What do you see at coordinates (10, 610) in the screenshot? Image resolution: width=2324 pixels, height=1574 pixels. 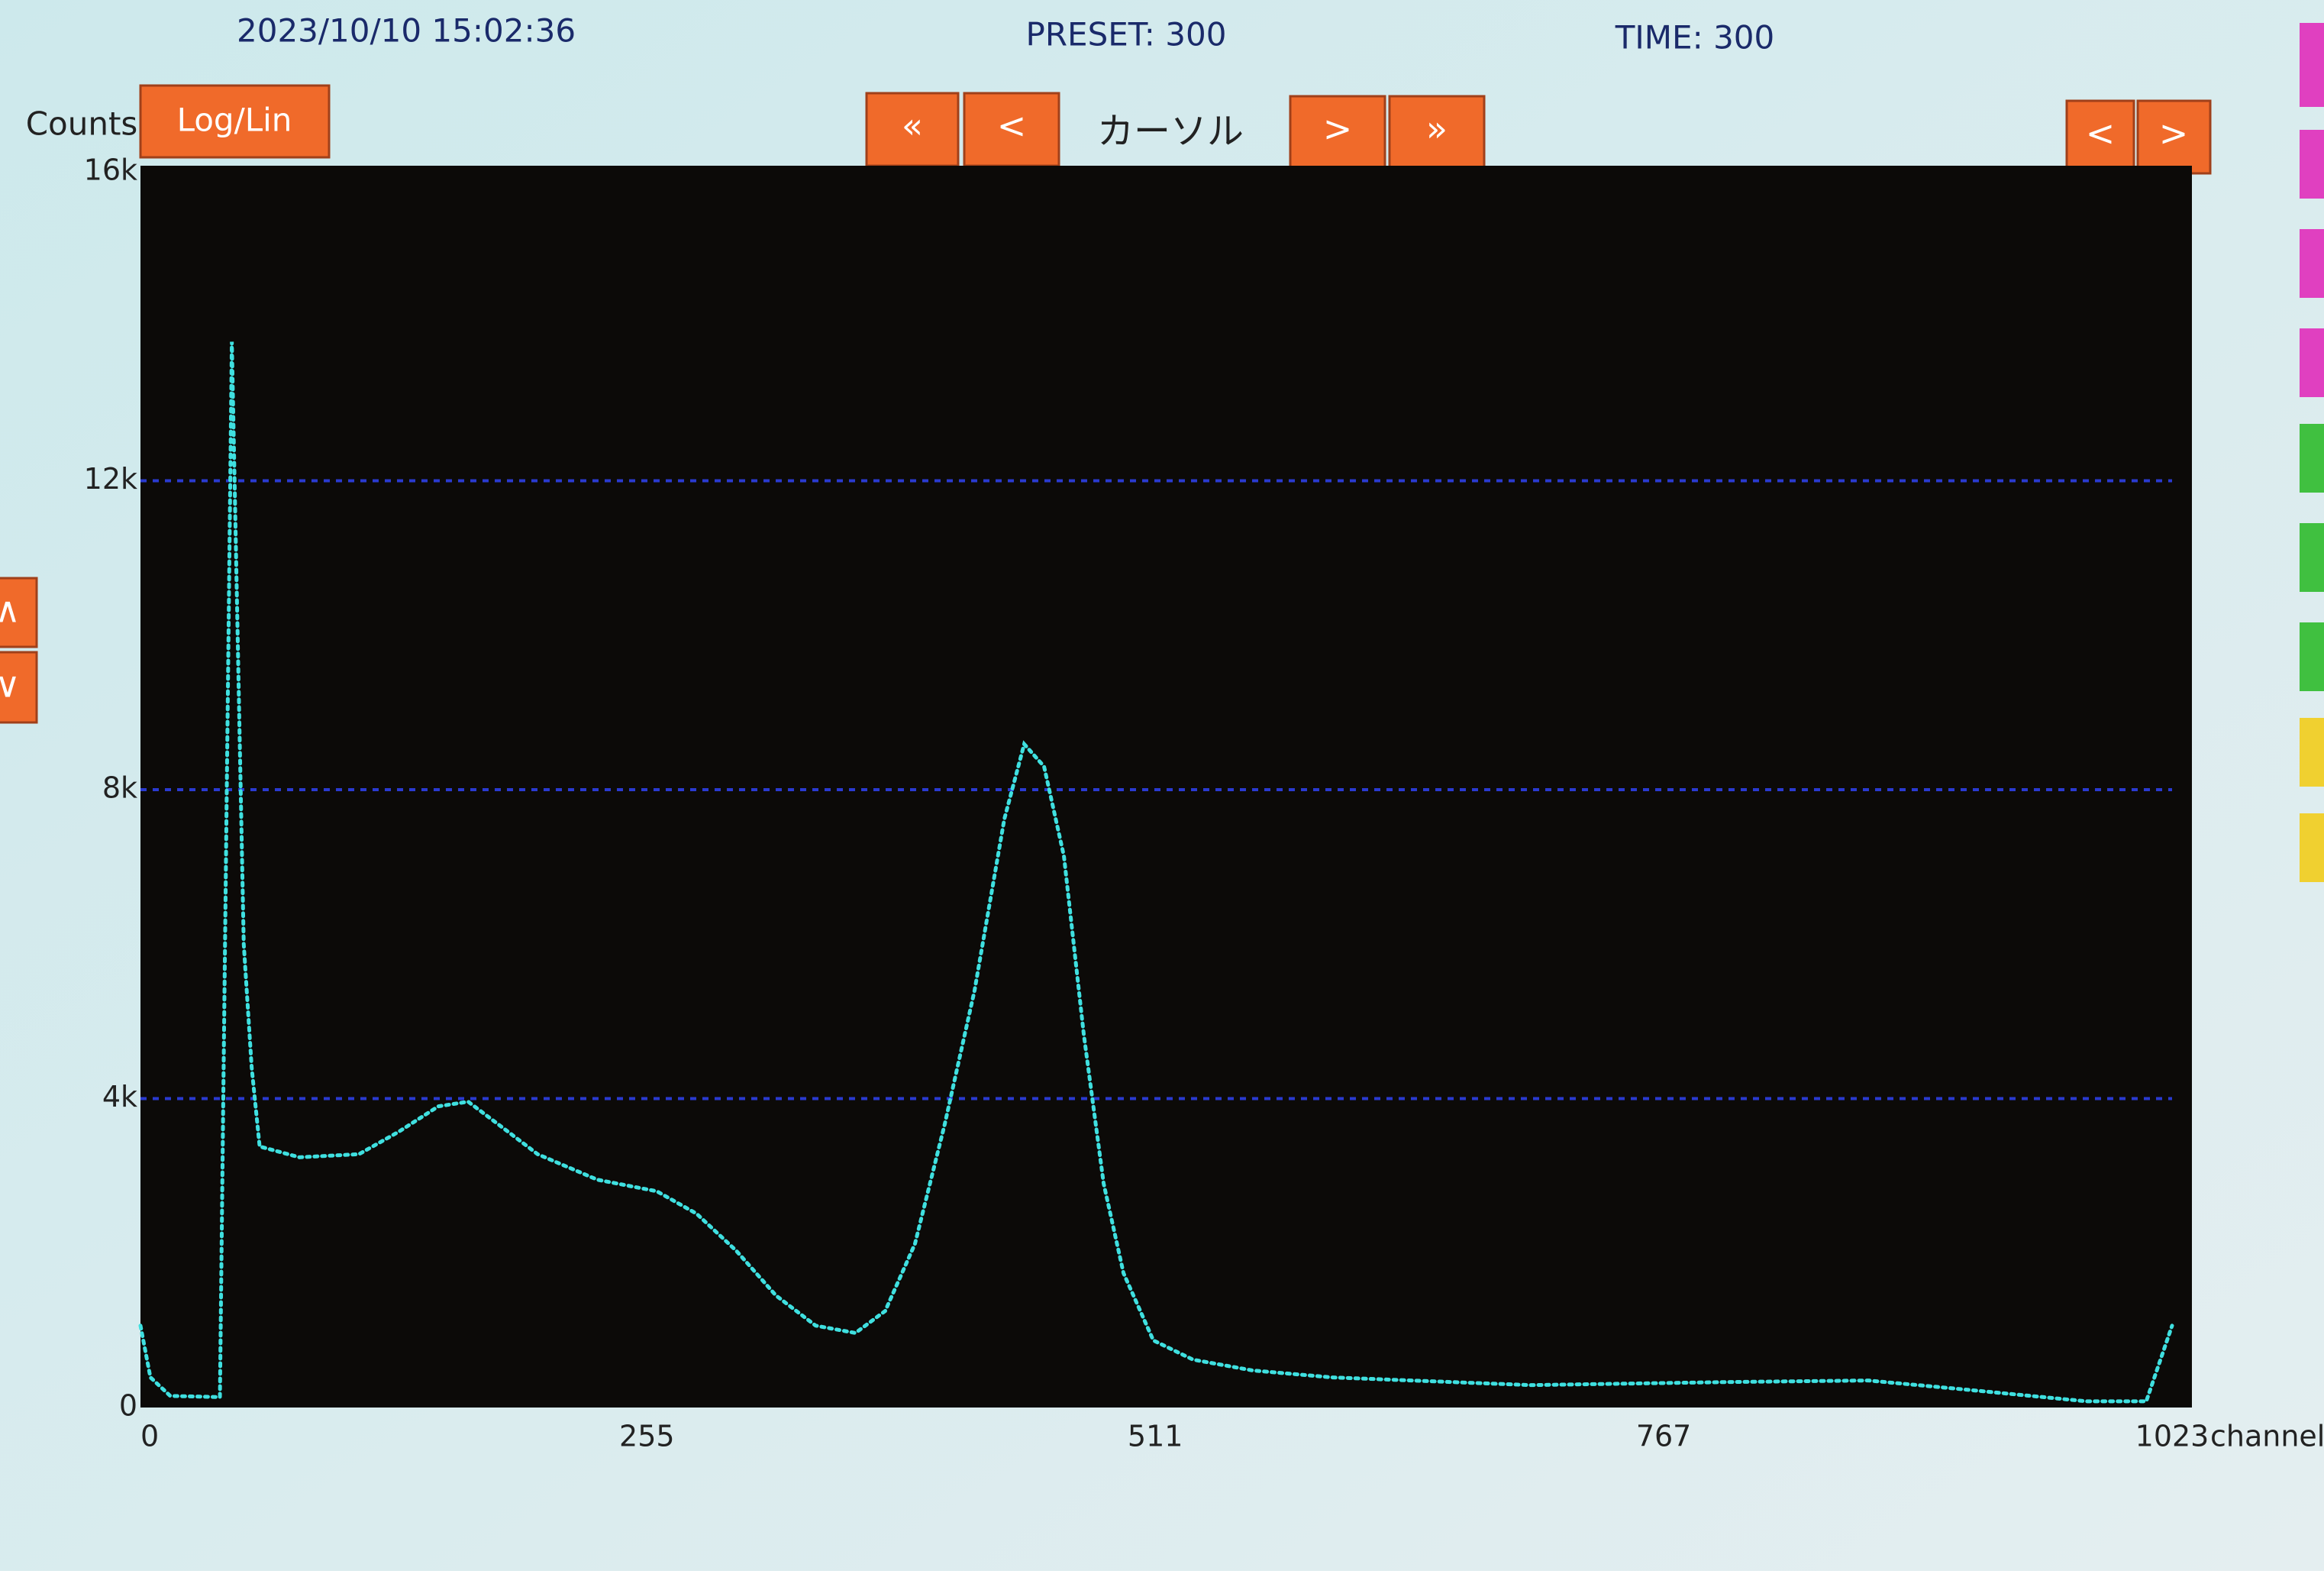 I see `button-label: ∧` at bounding box center [10, 610].